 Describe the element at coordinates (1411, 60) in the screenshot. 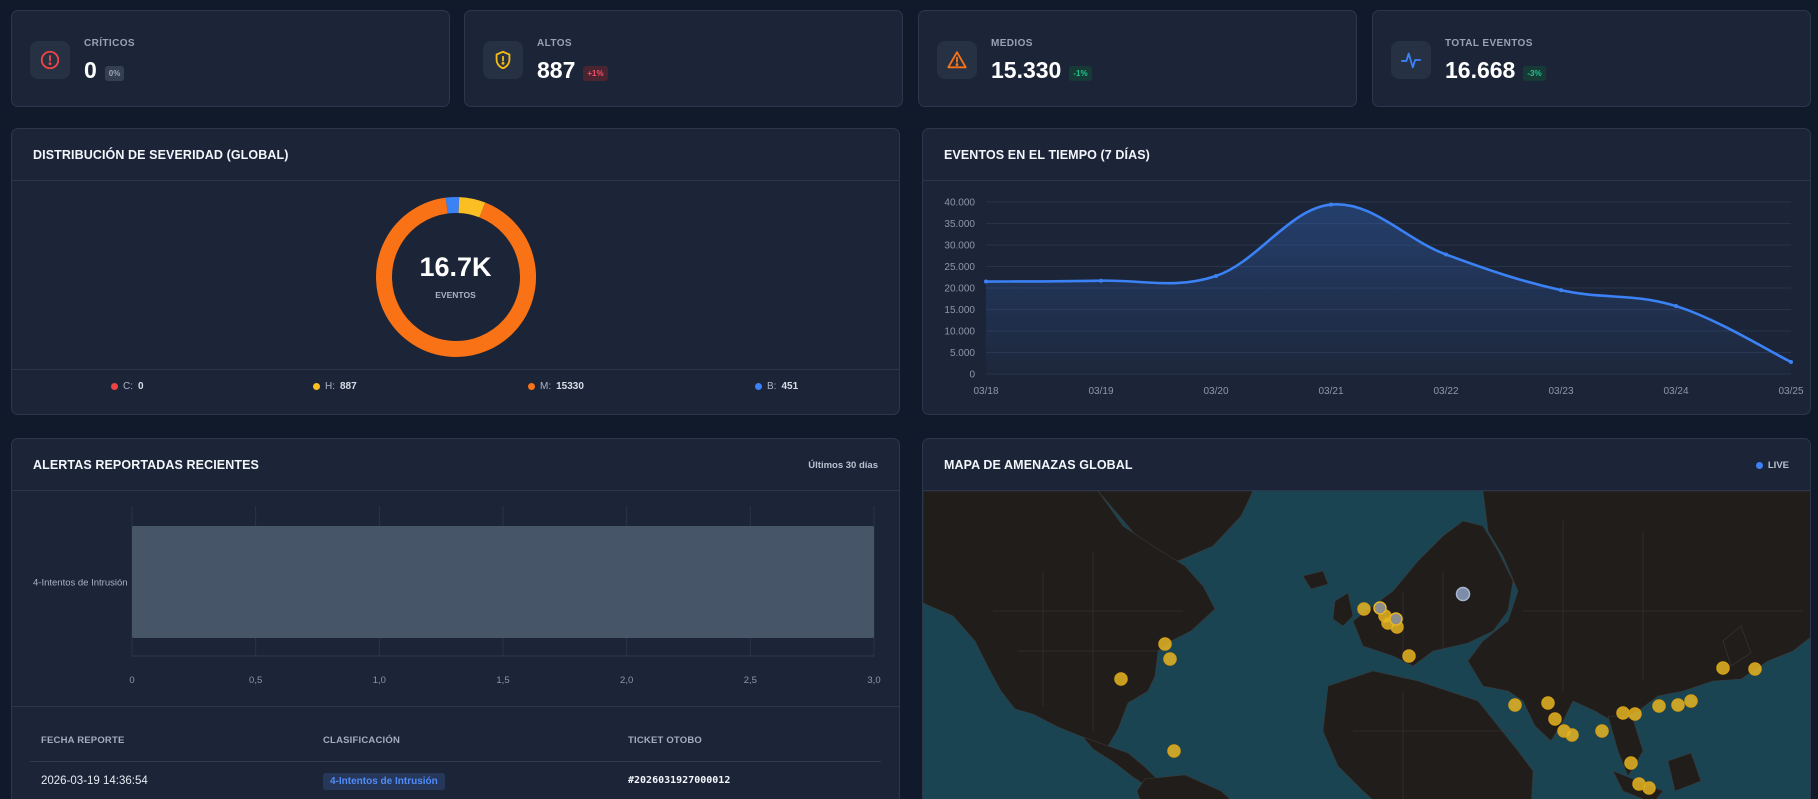

I see `activity-pulse-icon` at that location.